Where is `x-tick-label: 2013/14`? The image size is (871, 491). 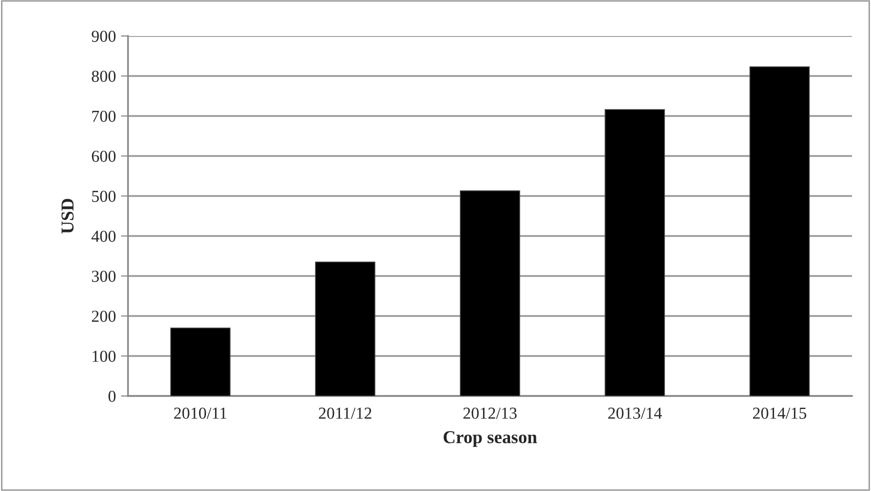
x-tick-label: 2013/14 is located at coordinates (635, 413).